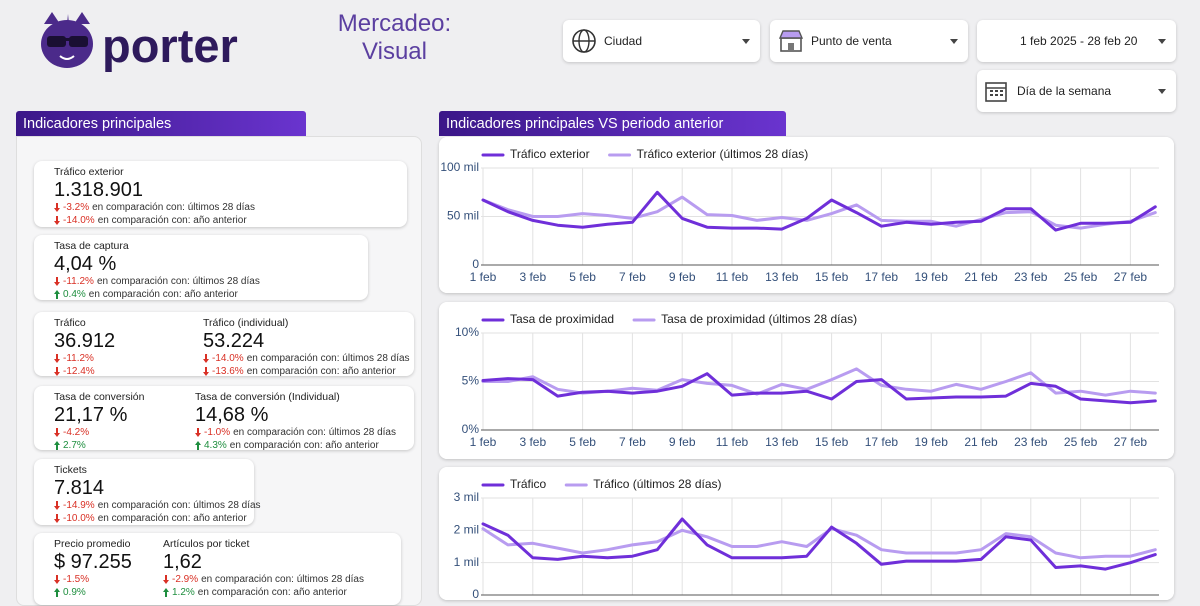 The height and width of the screenshot is (606, 1200). I want to click on change-value: 1.2%, so click(183, 592).